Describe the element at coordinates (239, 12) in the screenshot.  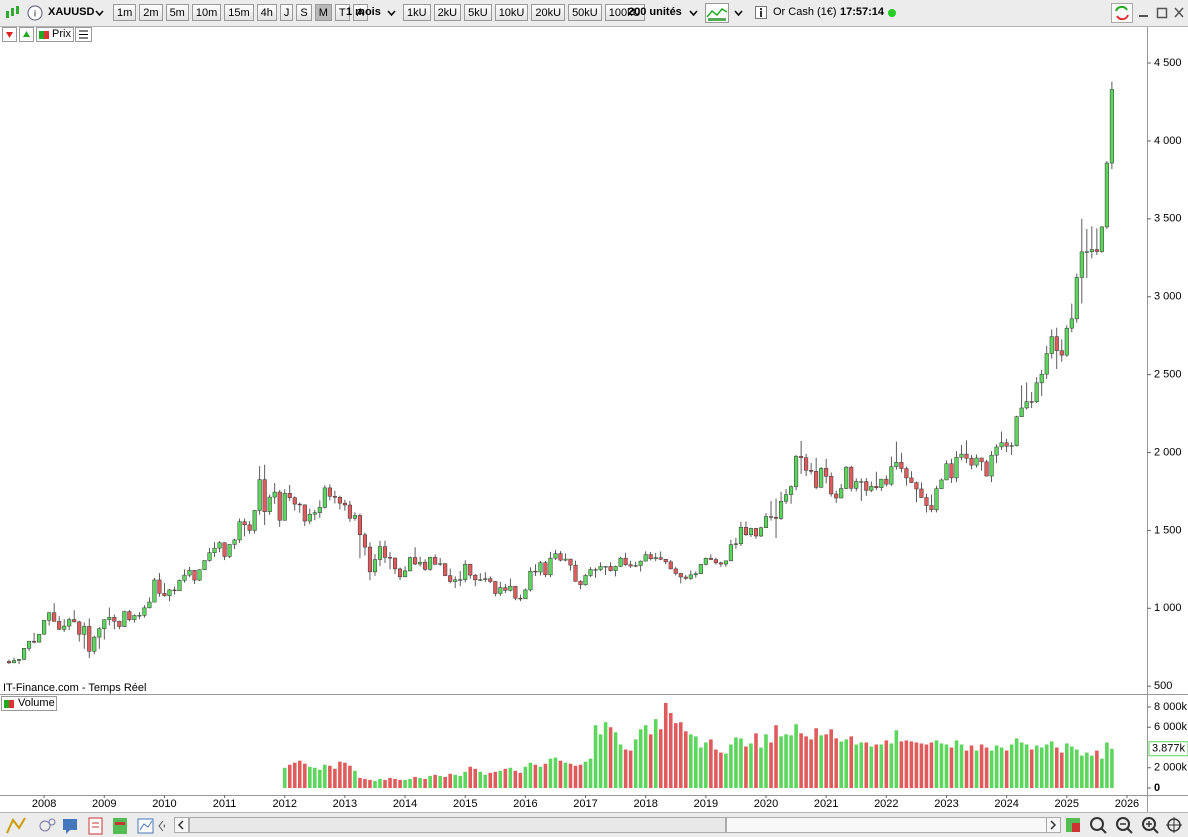
I see `toolbar-button: 15m` at that location.